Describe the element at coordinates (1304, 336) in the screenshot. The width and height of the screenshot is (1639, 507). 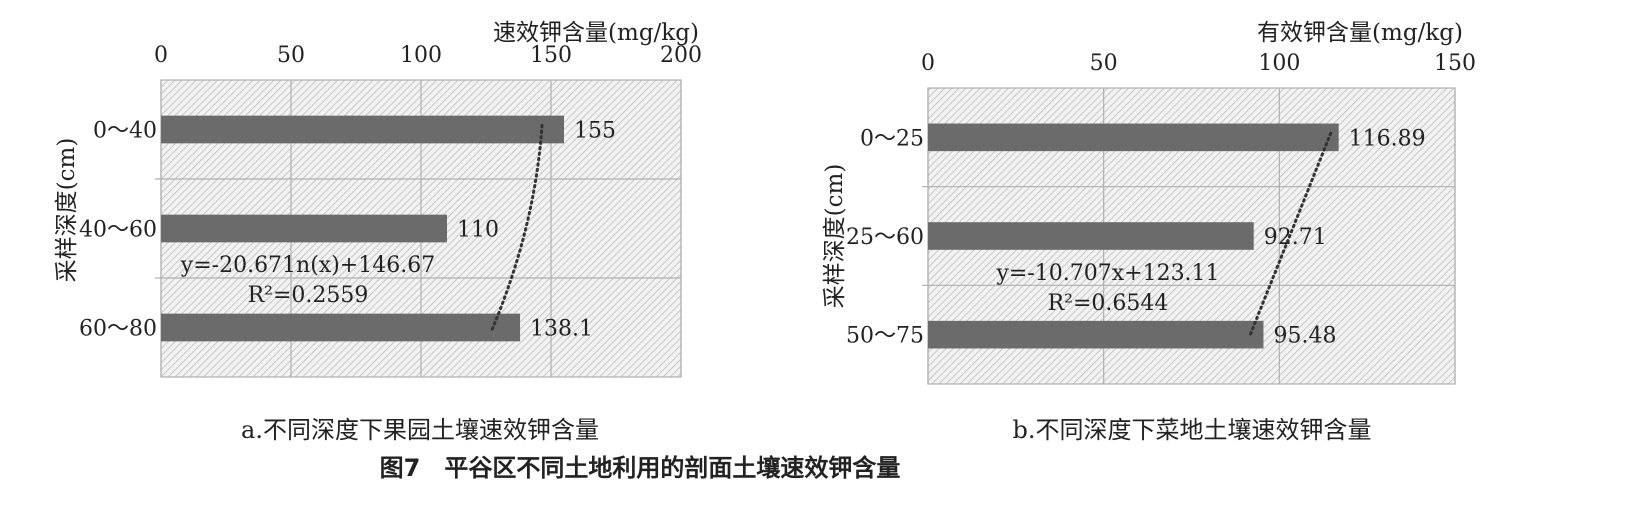
I see `chart-b-value-label: 95.48` at that location.